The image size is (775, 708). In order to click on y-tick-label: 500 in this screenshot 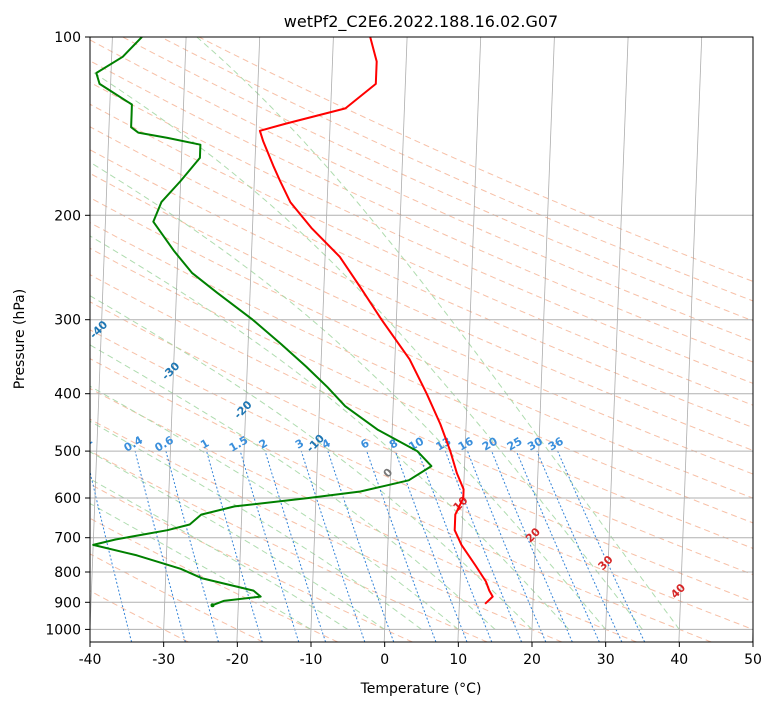, I will do `click(67, 452)`.